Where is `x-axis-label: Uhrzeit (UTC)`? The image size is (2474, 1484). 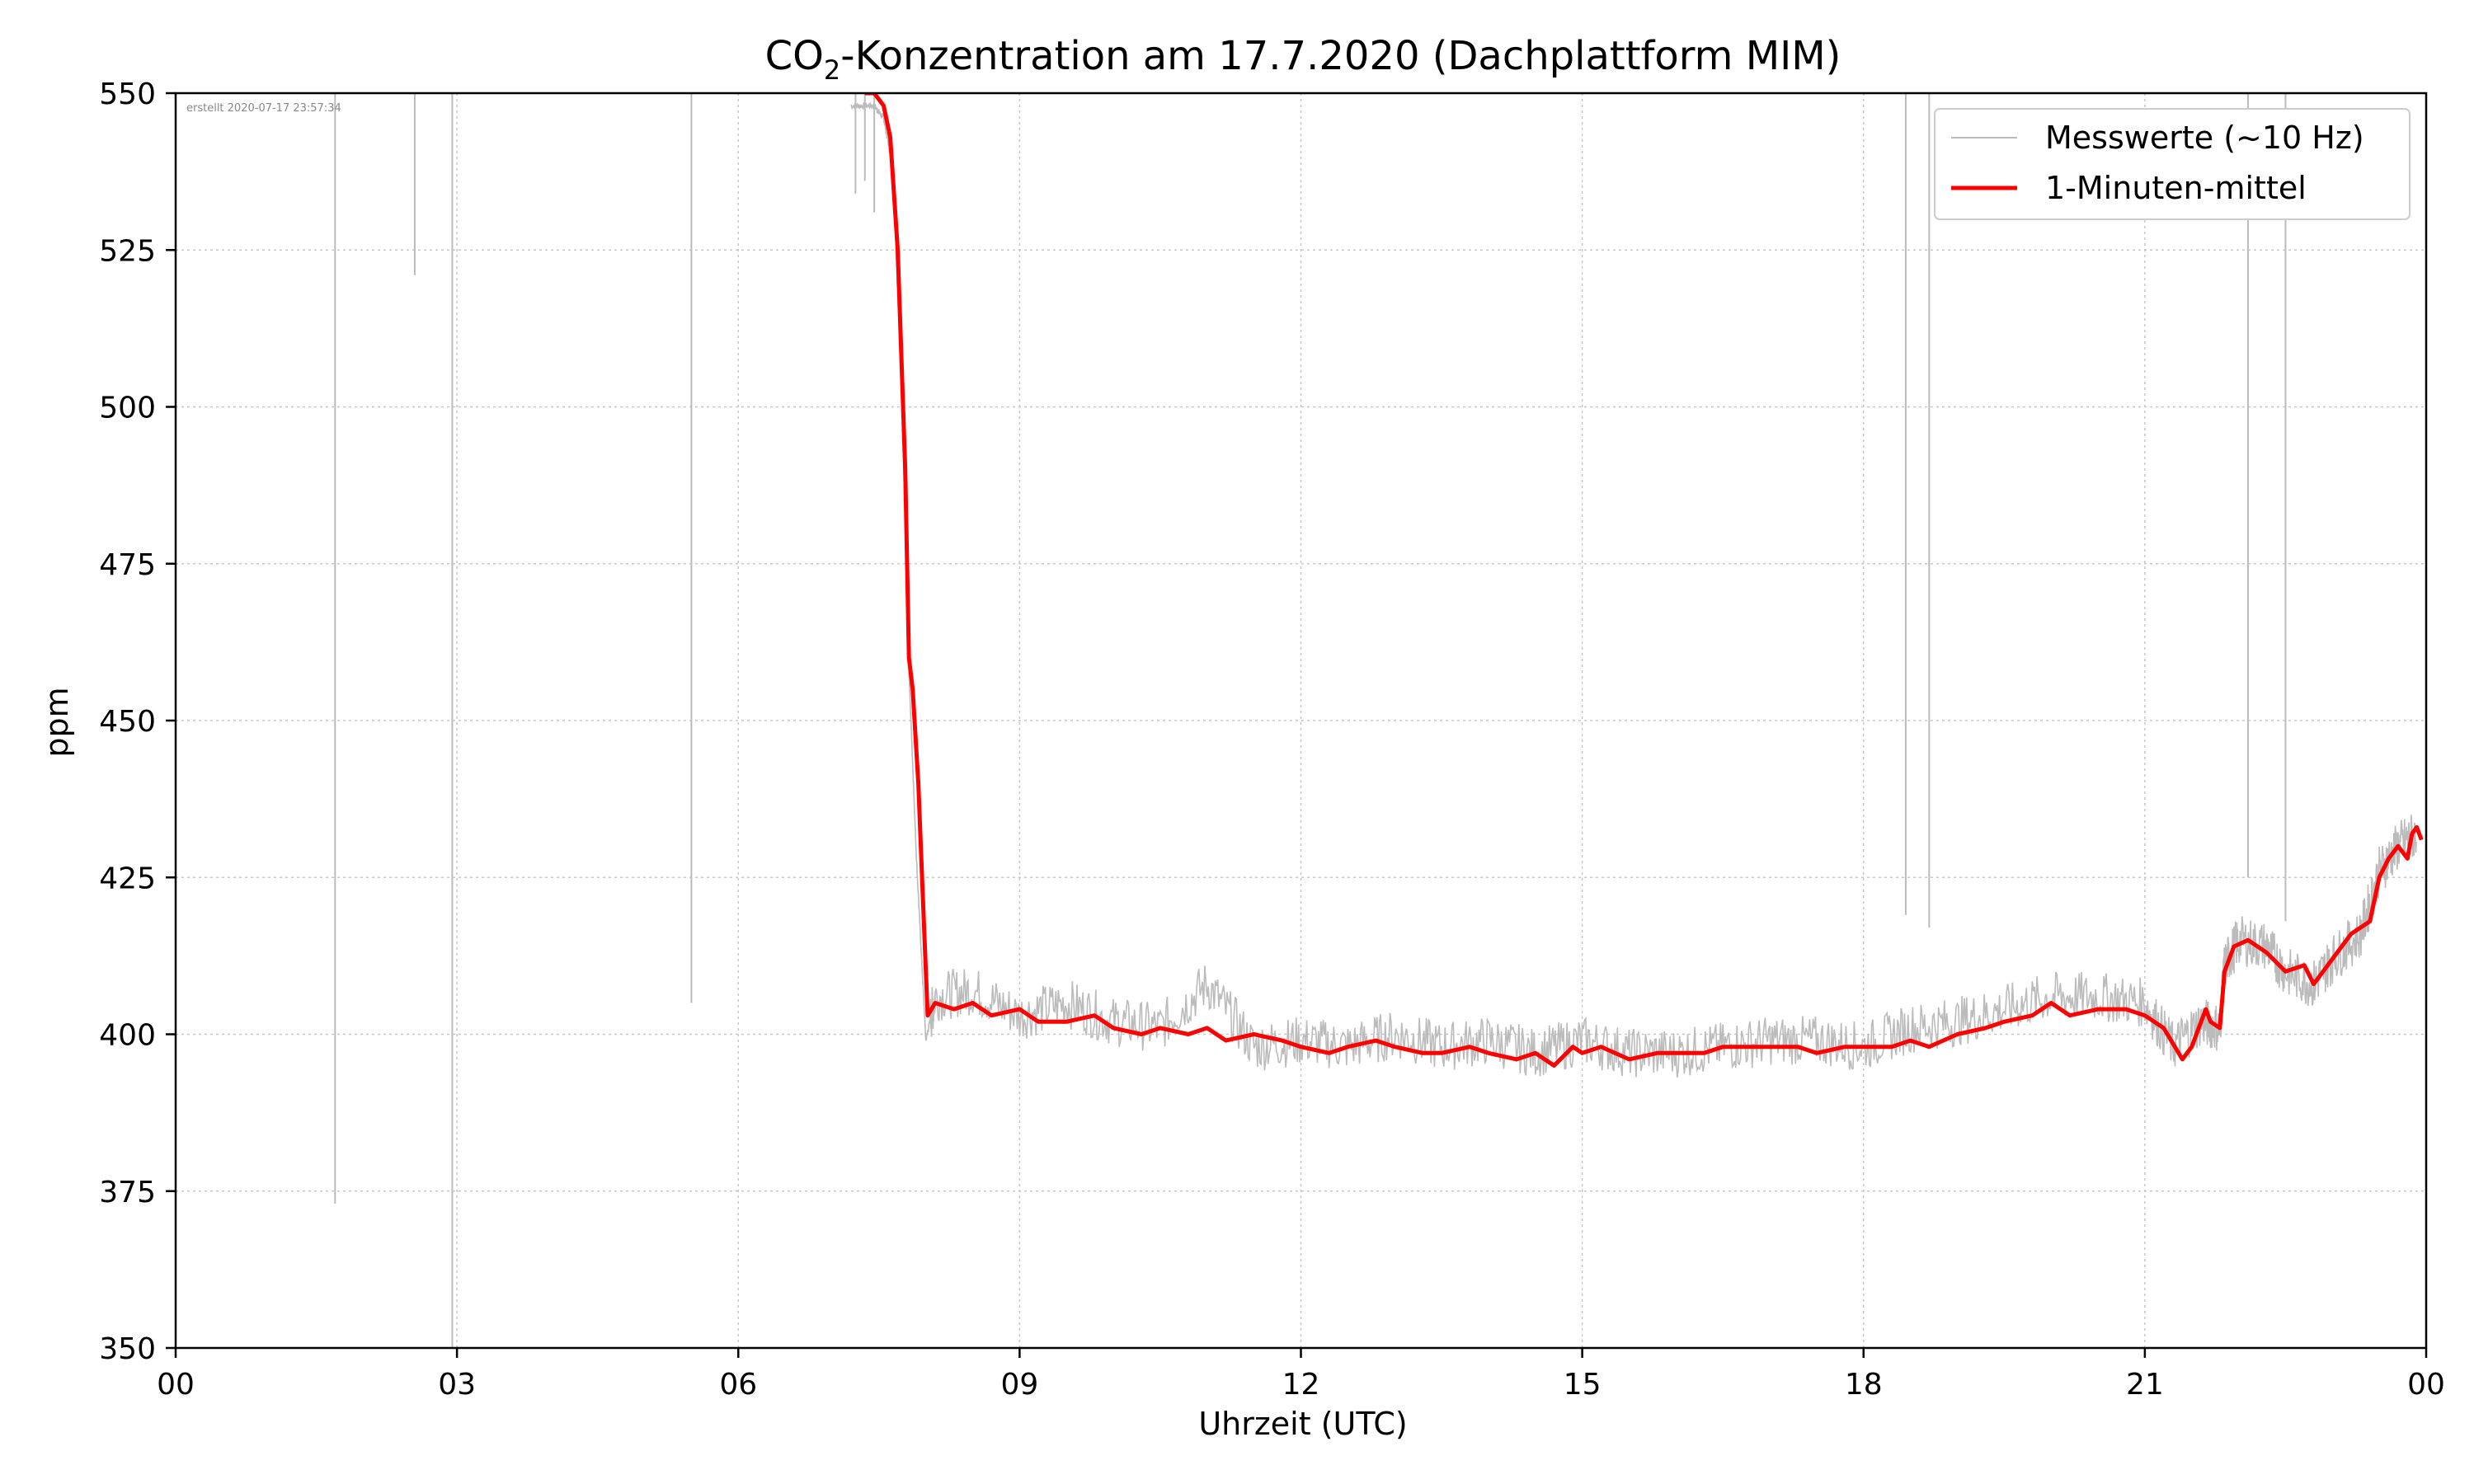 x-axis-label: Uhrzeit (UTC) is located at coordinates (1302, 1424).